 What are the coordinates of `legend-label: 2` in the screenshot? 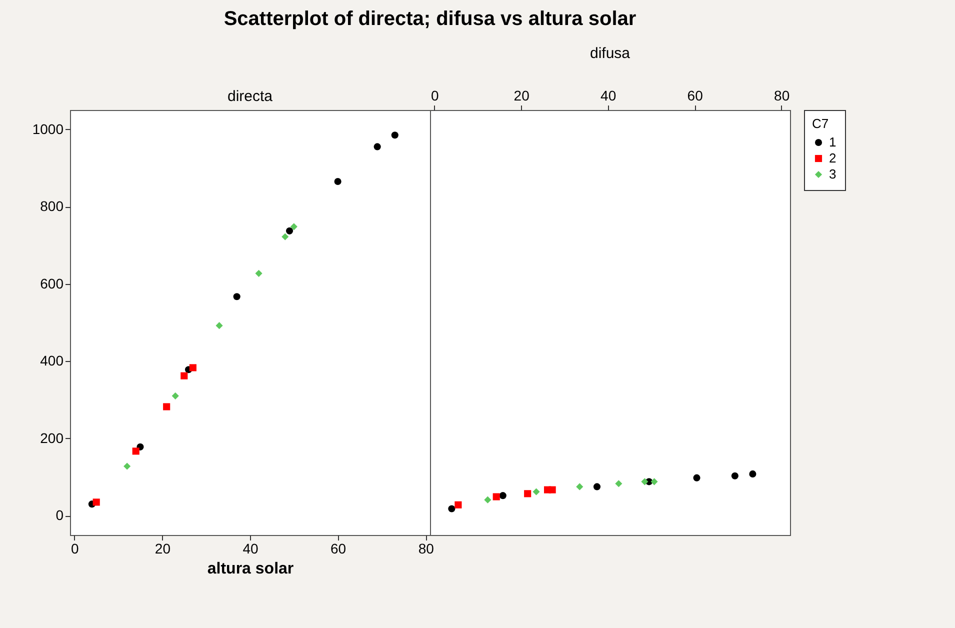 It's located at (832, 158).